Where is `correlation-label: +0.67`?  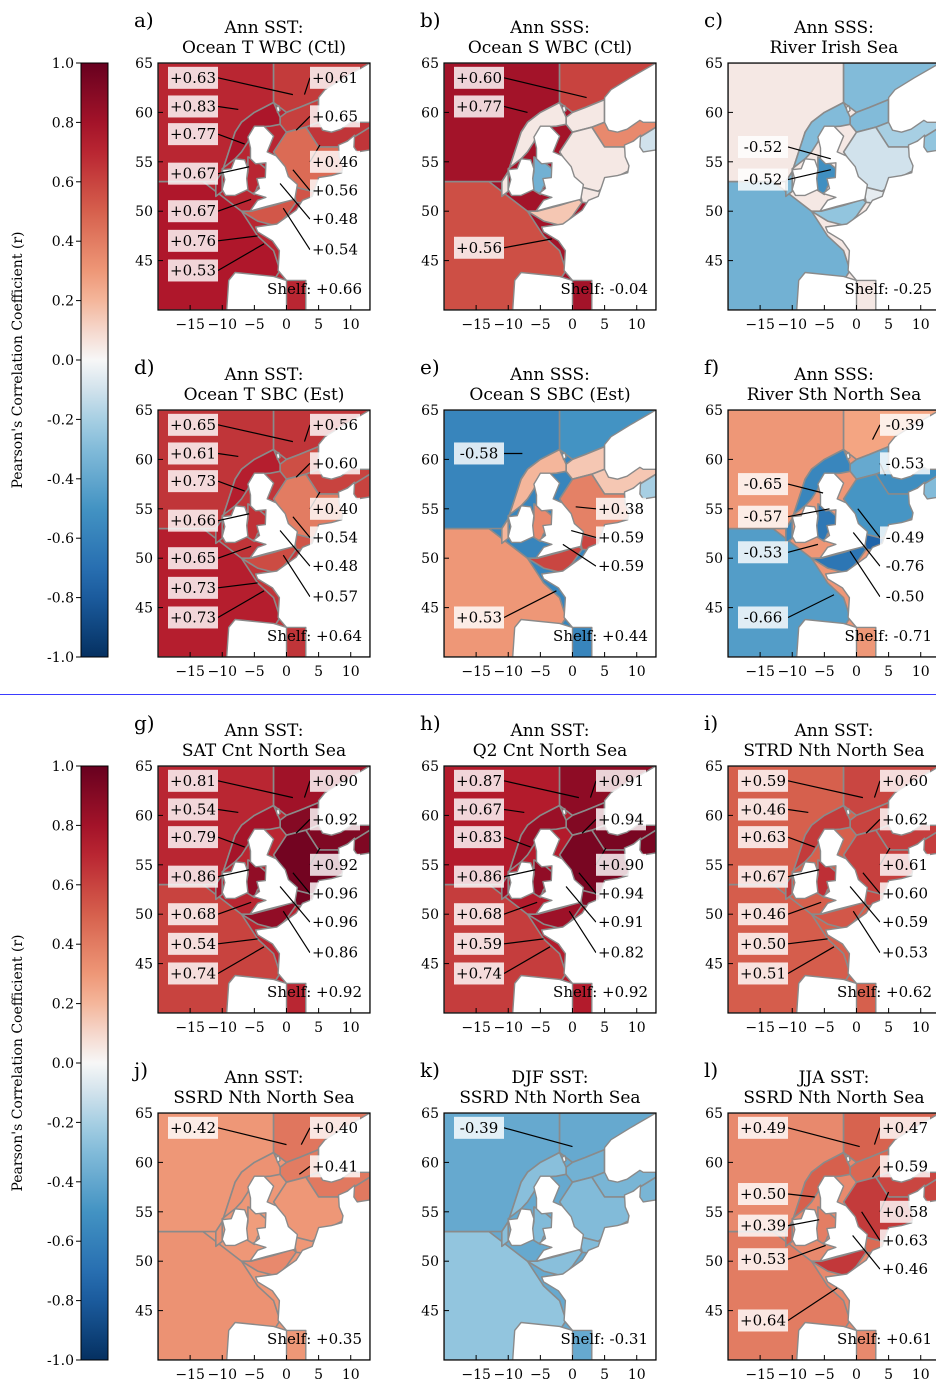
correlation-label: +0.67 is located at coordinates (763, 877).